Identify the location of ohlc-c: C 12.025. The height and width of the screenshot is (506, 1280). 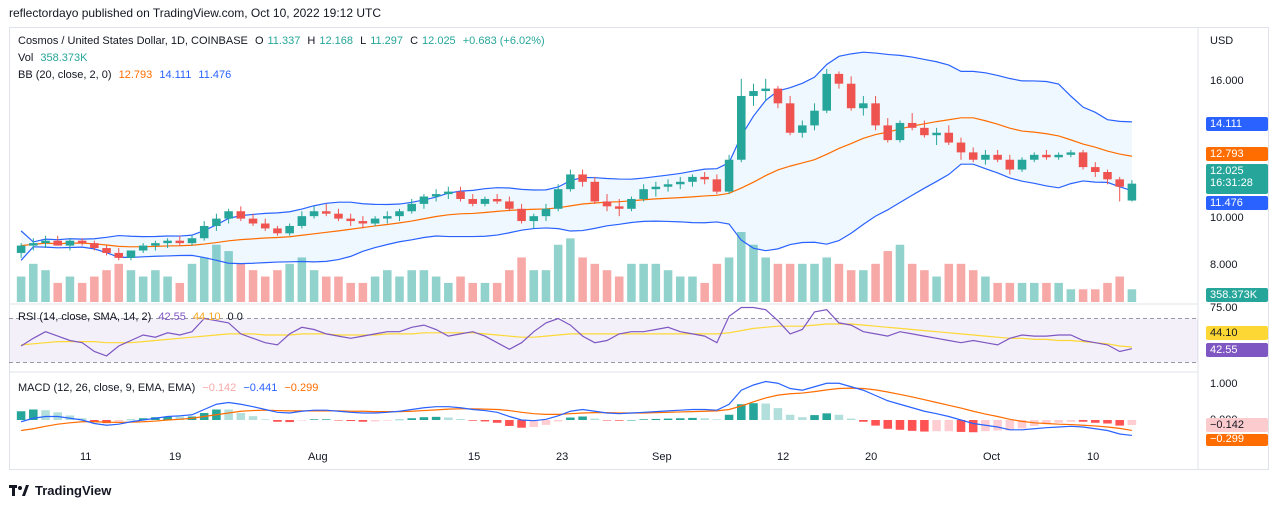
(433, 41).